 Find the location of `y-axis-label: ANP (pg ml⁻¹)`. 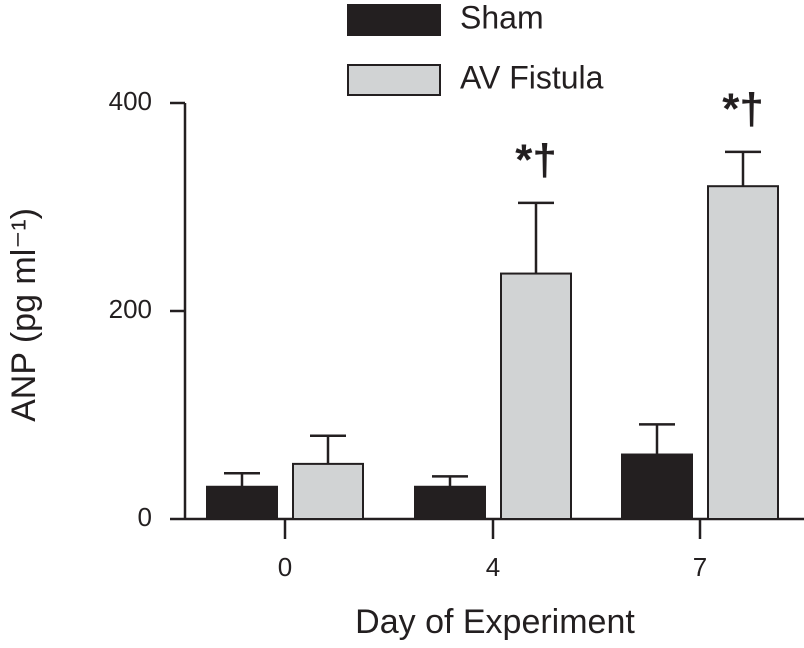

y-axis-label: ANP (pg ml⁻¹) is located at coordinates (24, 315).